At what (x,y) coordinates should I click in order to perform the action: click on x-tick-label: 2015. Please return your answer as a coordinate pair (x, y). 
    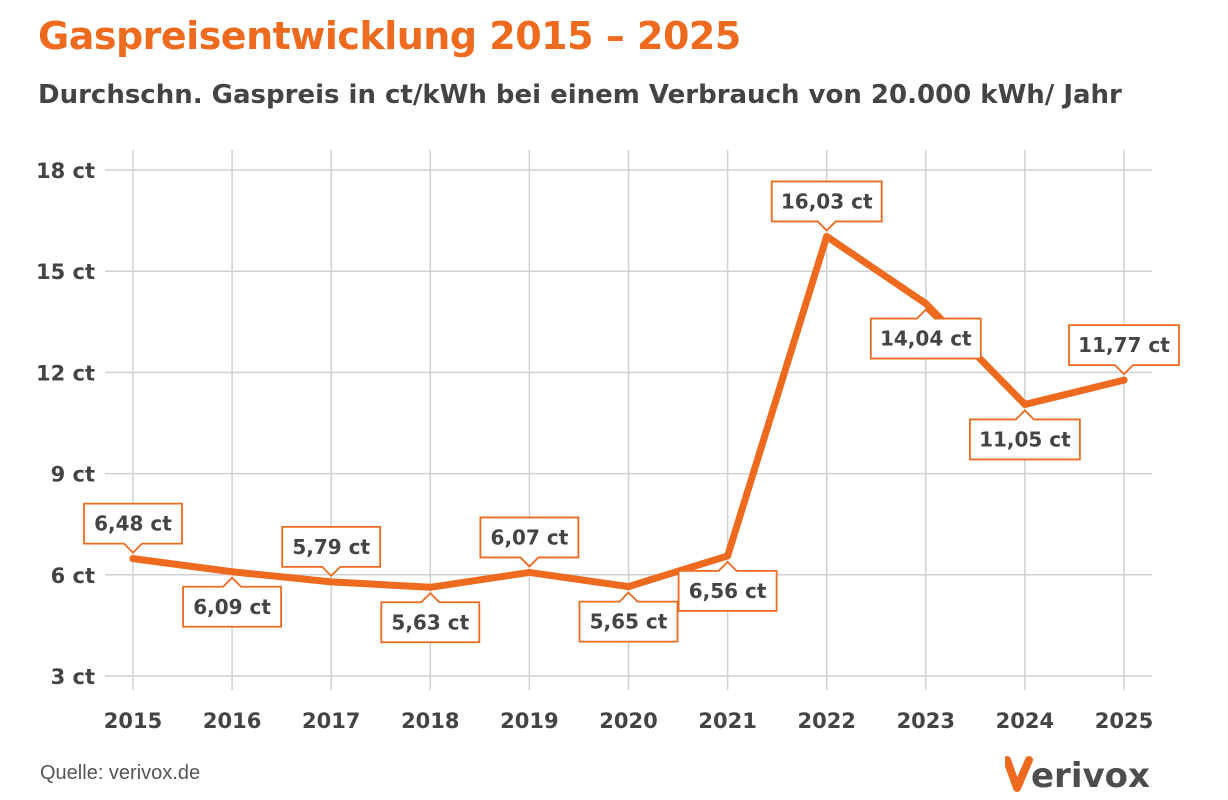
    Looking at the image, I should click on (133, 721).